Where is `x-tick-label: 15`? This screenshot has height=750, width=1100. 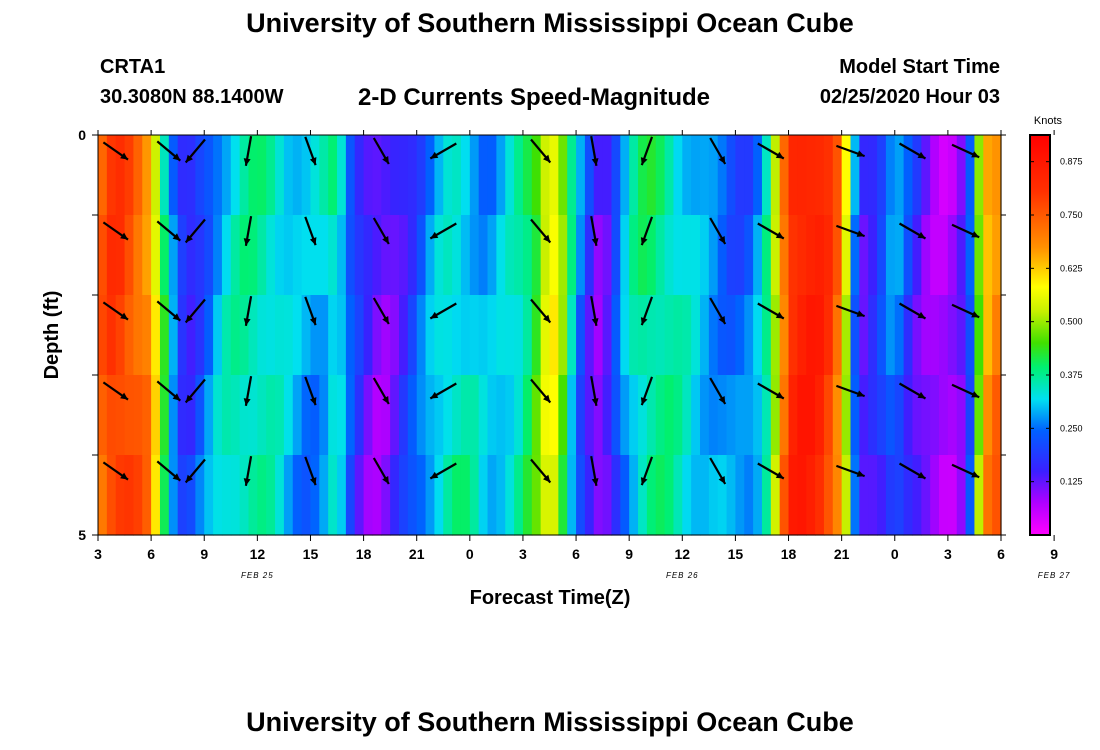
x-tick-label: 15 is located at coordinates (311, 554).